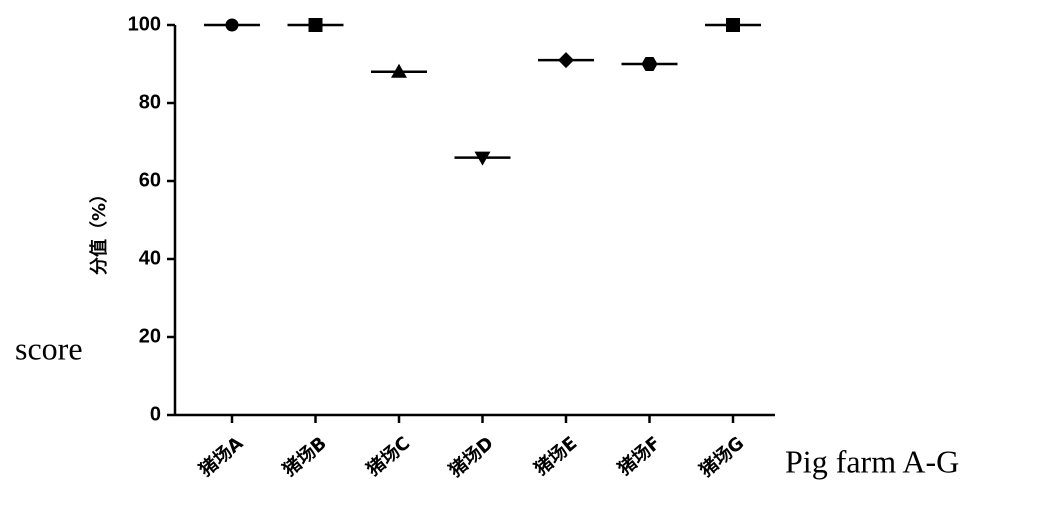 The height and width of the screenshot is (518, 1048). Describe the element at coordinates (150, 336) in the screenshot. I see `y-tick-label: 20` at that location.